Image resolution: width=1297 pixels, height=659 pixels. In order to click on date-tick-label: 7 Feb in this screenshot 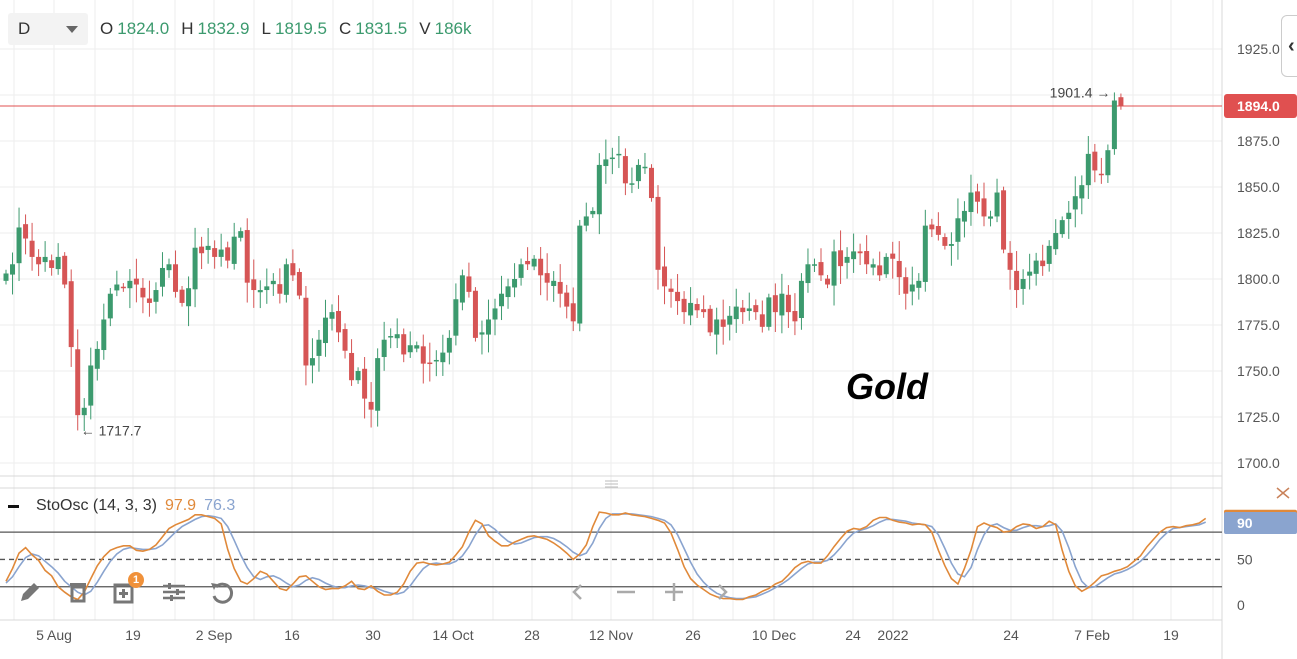, I will do `click(1092, 635)`.